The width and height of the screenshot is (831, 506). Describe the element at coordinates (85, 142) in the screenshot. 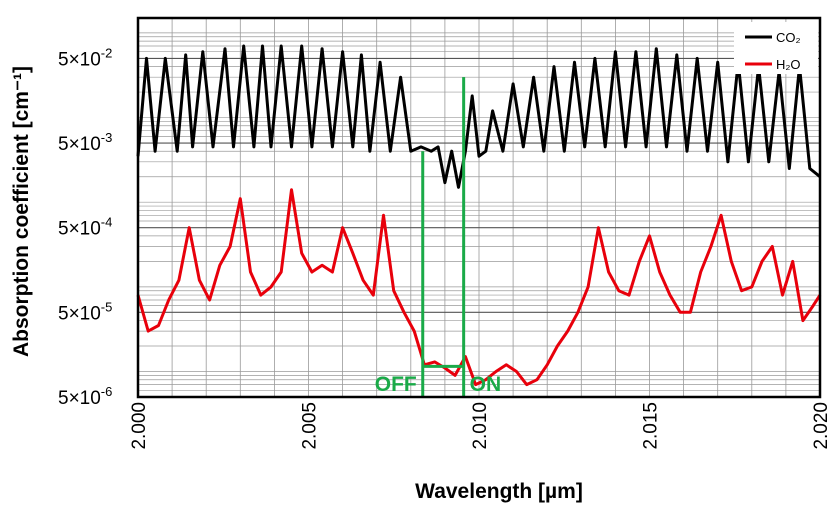

I see `y-tick-label: 5×10⁻³` at that location.